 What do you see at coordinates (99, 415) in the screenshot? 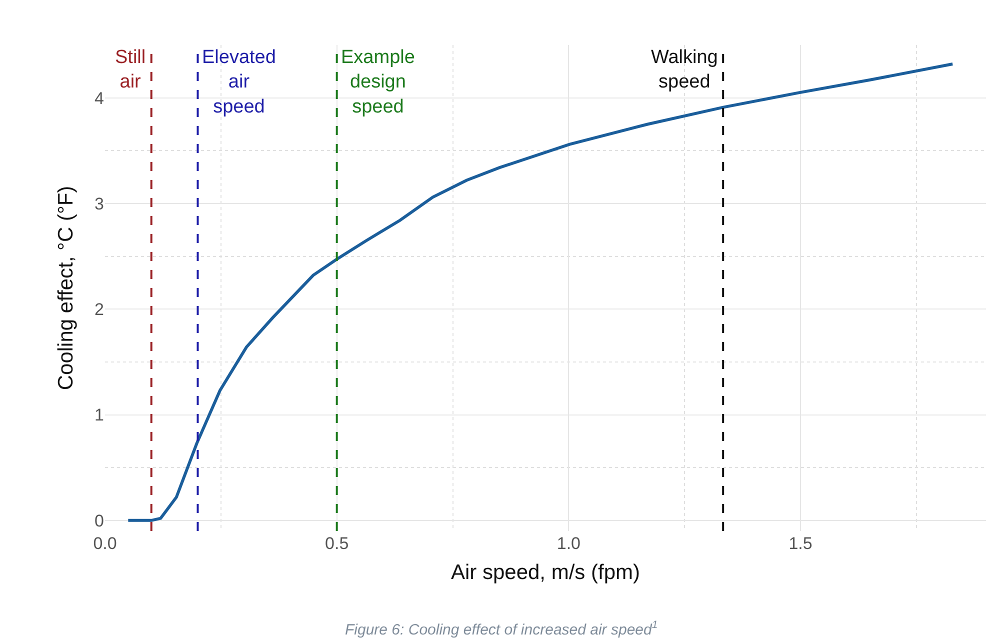
I see `y-tick-label: 1` at bounding box center [99, 415].